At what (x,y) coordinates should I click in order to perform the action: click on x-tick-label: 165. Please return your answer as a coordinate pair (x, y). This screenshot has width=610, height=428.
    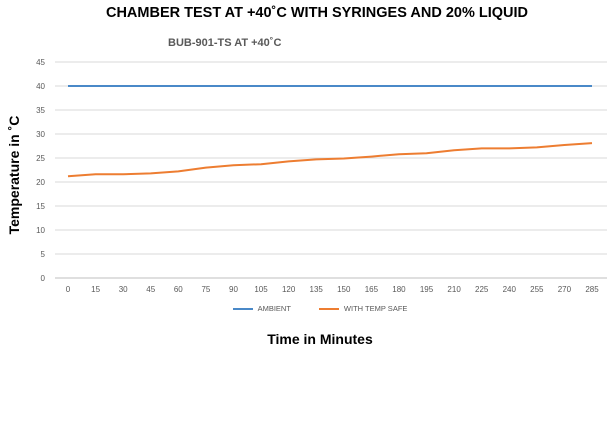
    Looking at the image, I should click on (372, 289).